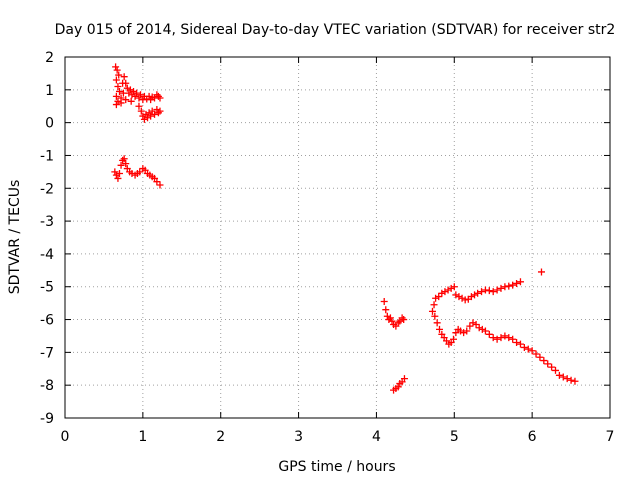 Image resolution: width=640 pixels, height=480 pixels. Describe the element at coordinates (15, 237) in the screenshot. I see `y-axis-label: SDTVAR / TECUs` at that location.